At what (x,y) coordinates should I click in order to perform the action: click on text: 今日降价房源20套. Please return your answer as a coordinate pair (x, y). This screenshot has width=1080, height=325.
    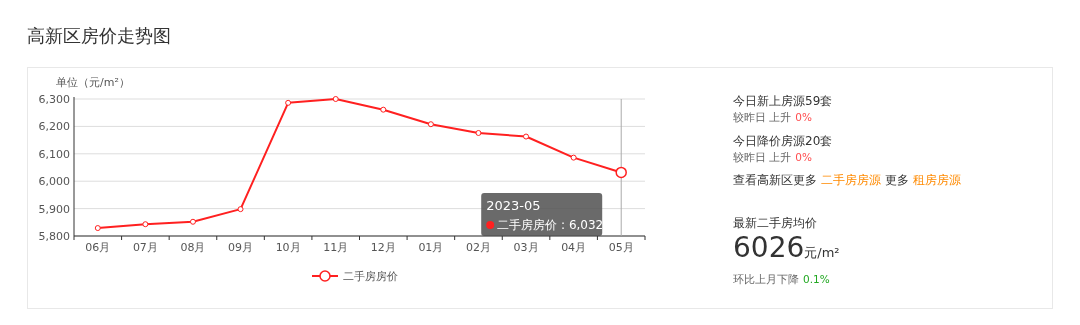
    Looking at the image, I should click on (783, 141).